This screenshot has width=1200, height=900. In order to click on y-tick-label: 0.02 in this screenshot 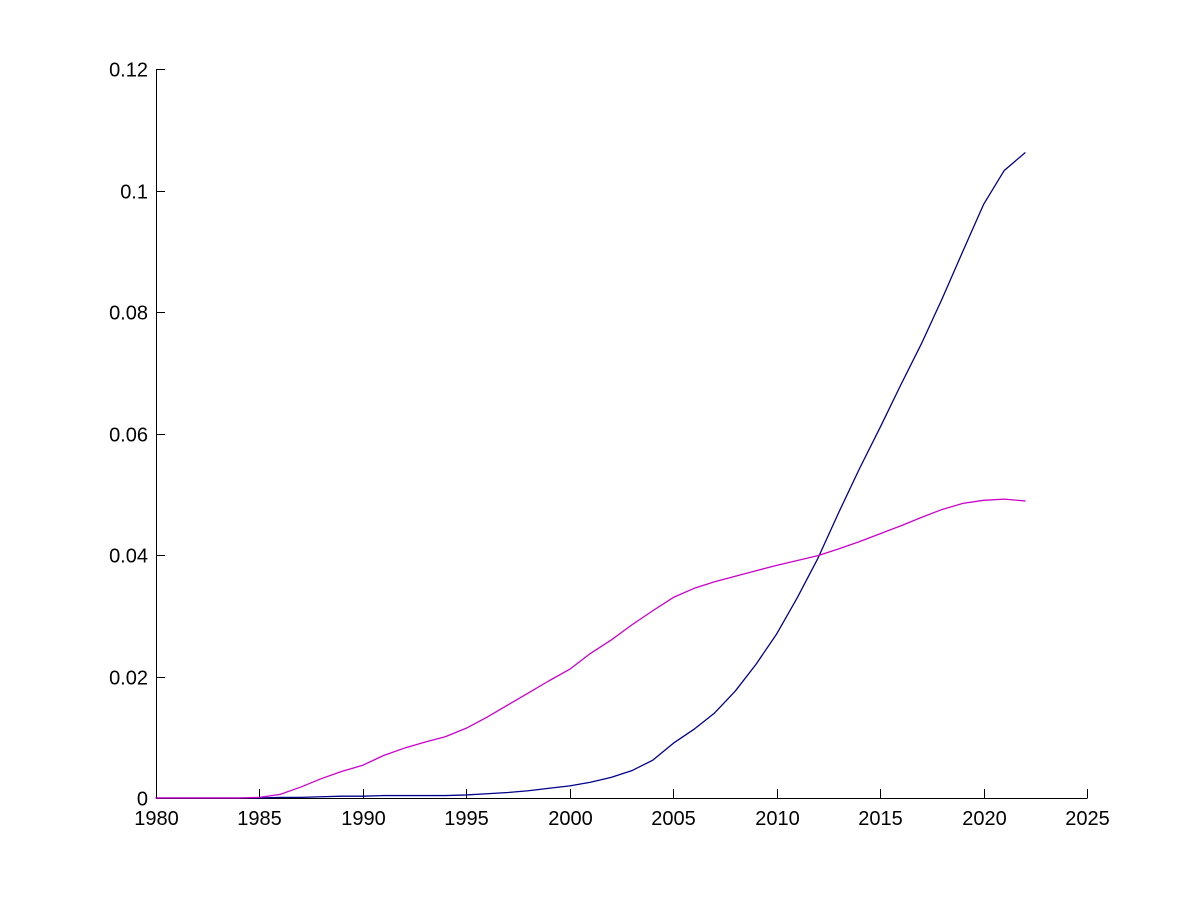, I will do `click(128, 679)`.